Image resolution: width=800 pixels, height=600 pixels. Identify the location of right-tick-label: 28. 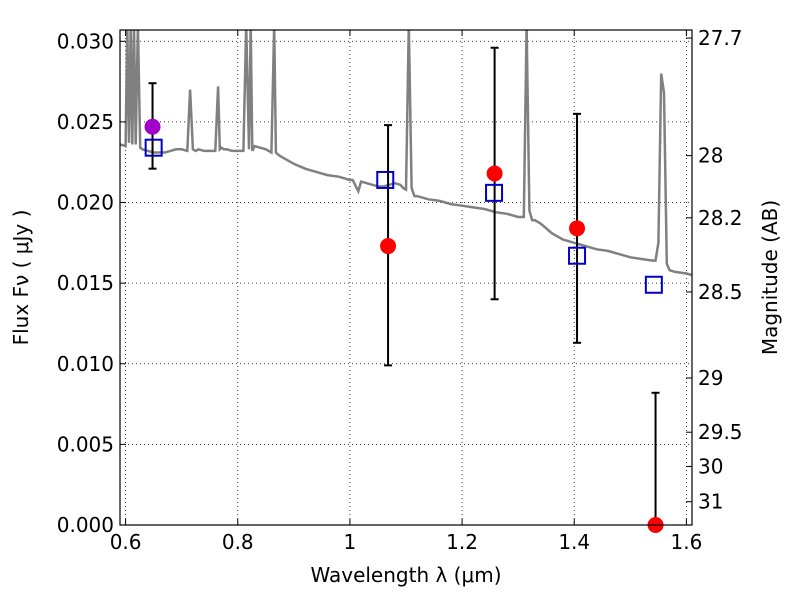
(710, 156).